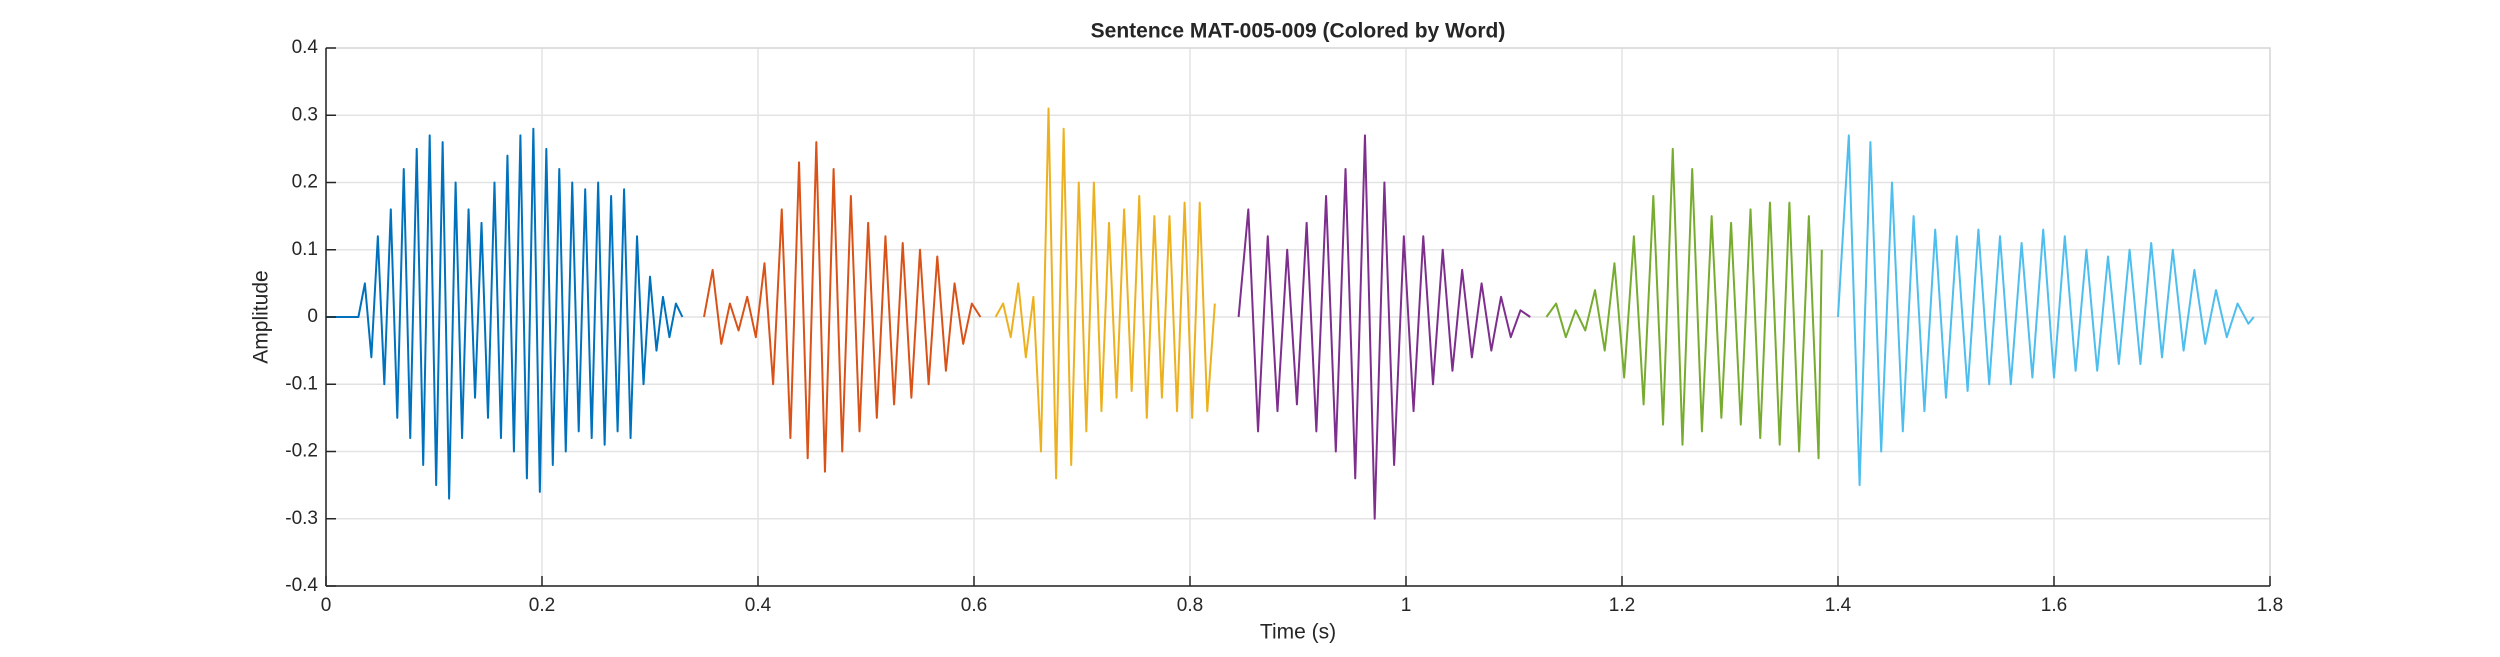  Describe the element at coordinates (305, 47) in the screenshot. I see `y-tick-label: 0.4` at that location.